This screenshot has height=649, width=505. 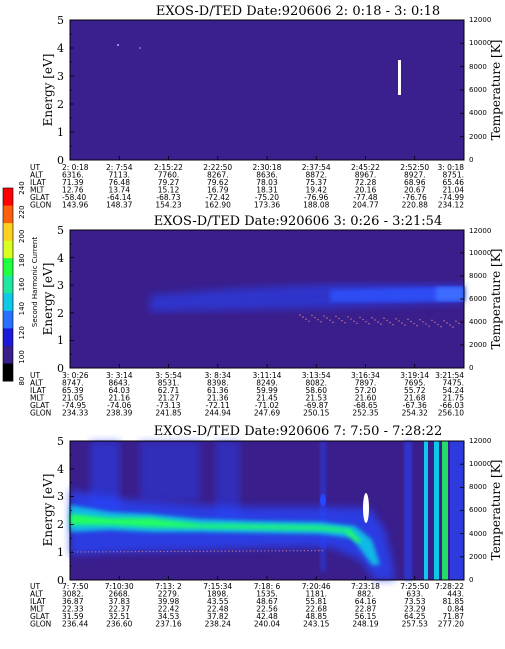 I want to click on row-label-ut: UT, so click(x=35, y=375).